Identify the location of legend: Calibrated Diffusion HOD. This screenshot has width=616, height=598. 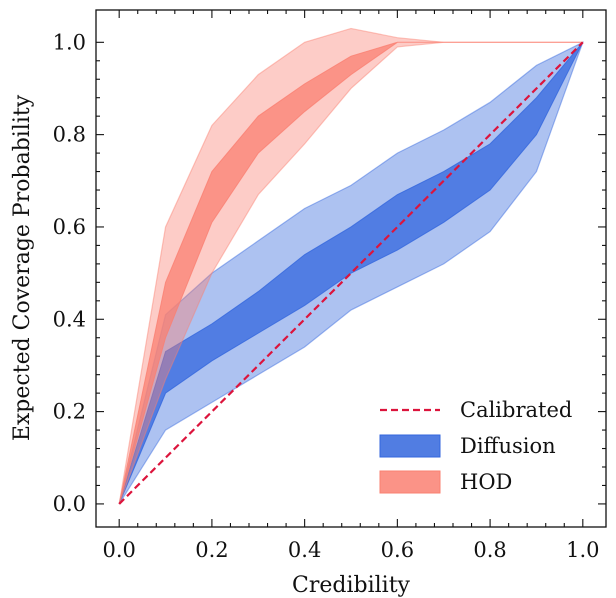
(475, 446).